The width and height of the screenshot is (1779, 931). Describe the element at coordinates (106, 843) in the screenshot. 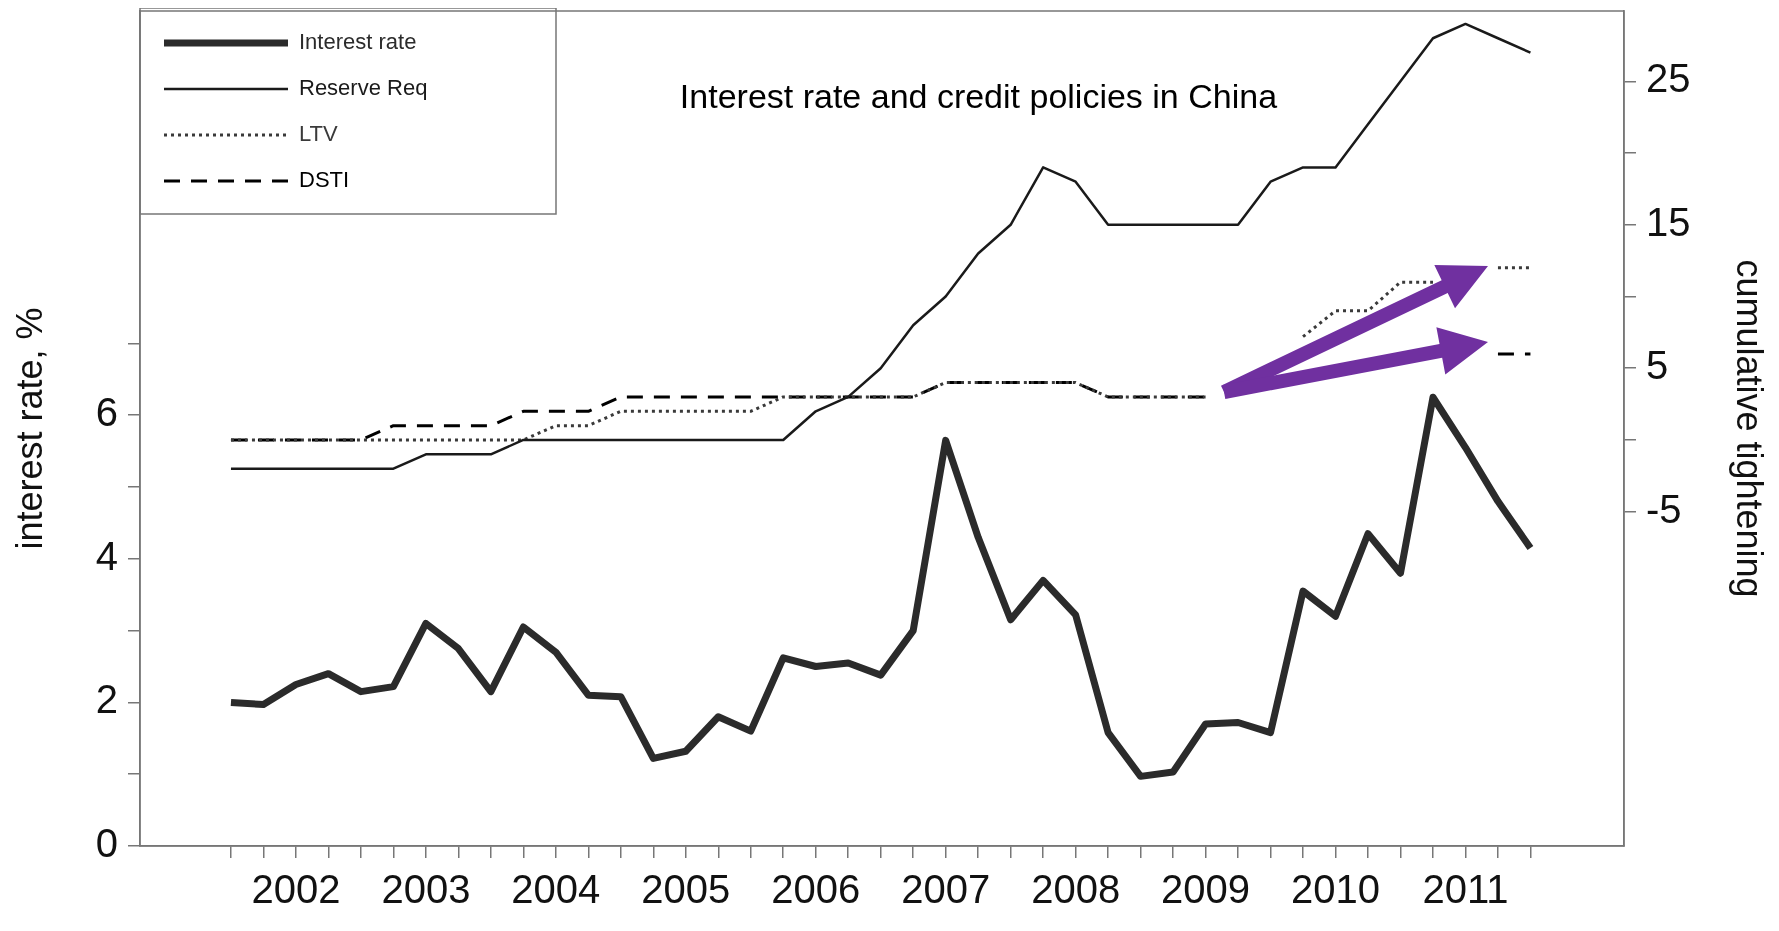

I see `y-tick-label: 0` at that location.